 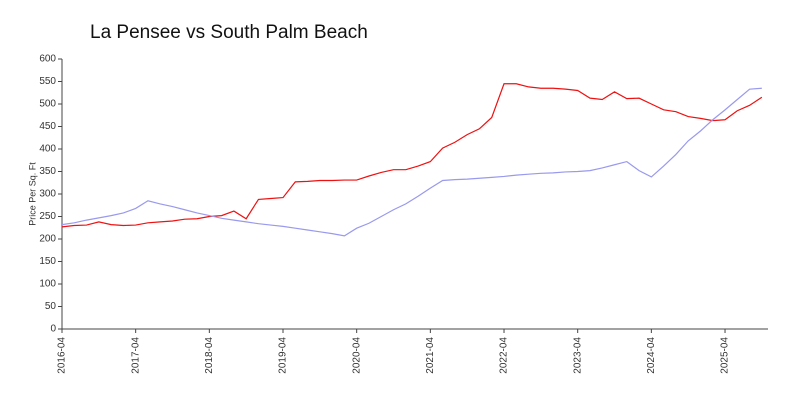 What do you see at coordinates (32, 194) in the screenshot?
I see `y-axis-label: Price Per Sq. Ft` at bounding box center [32, 194].